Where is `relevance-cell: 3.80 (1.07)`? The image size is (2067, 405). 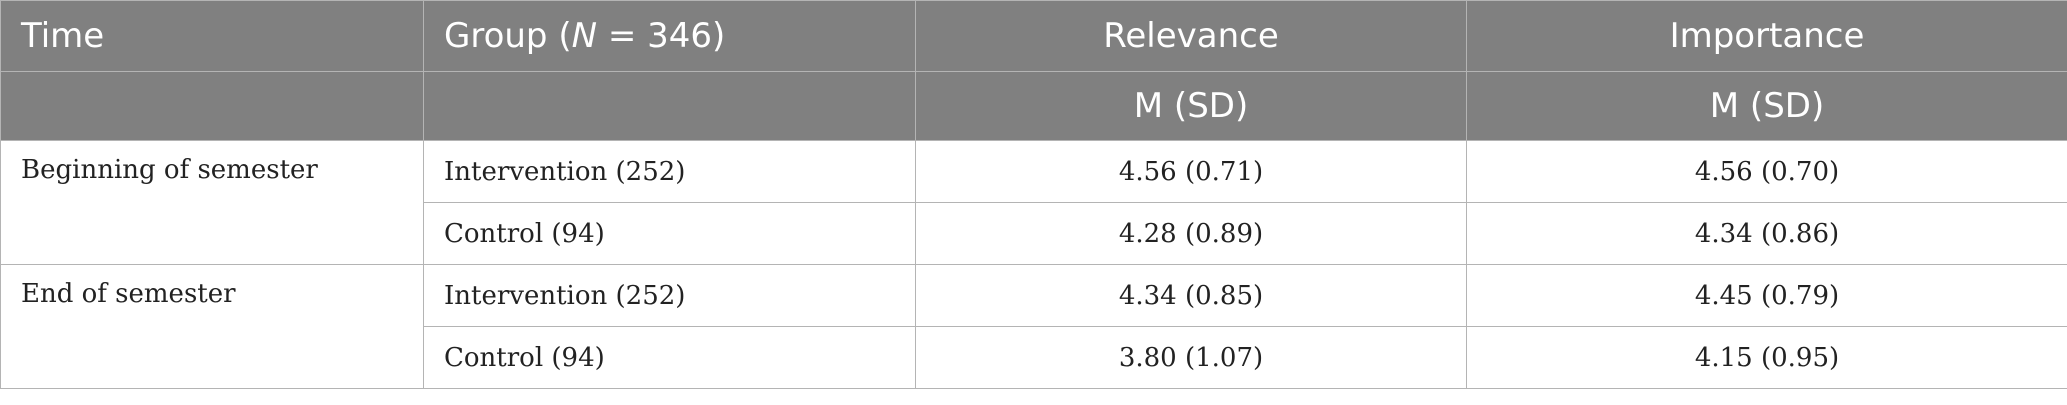
relevance-cell: 3.80 (1.07) is located at coordinates (1191, 357).